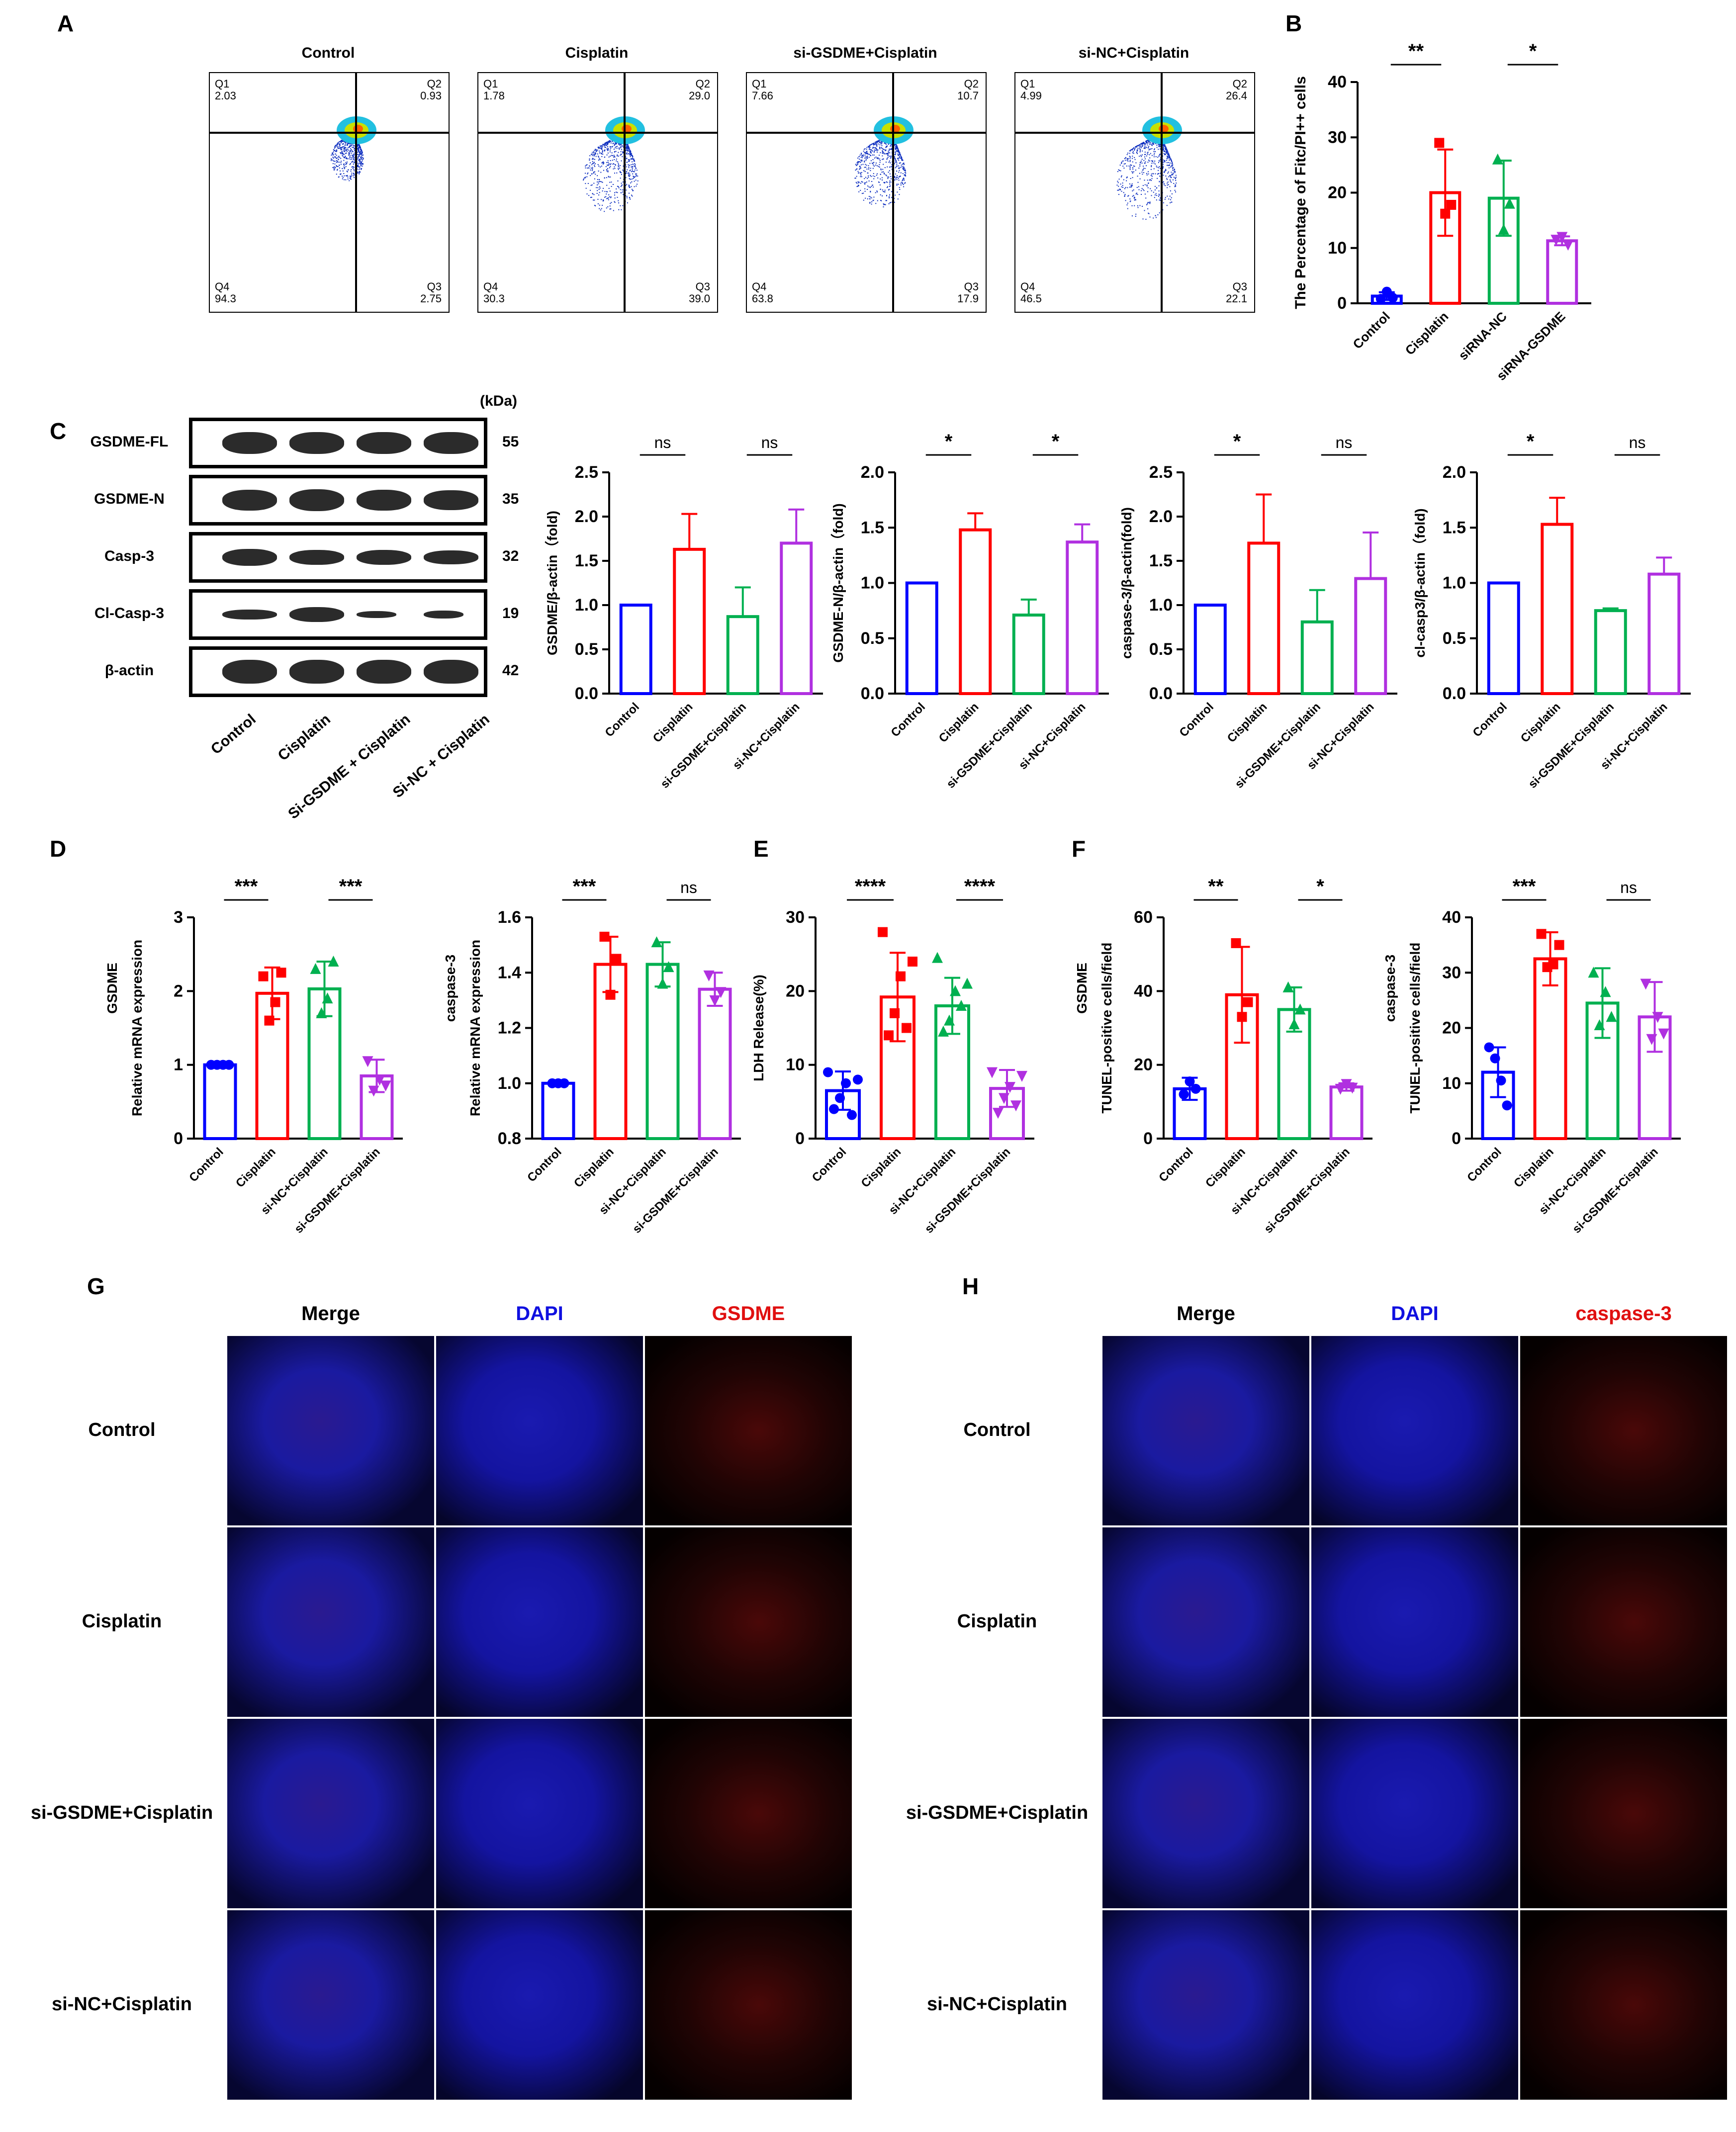 The height and width of the screenshot is (2132, 1736). I want to click on flow-plot: Q1 1.78 Q2 29.0 Q4 30.3 Q3 39.0, so click(597, 192).